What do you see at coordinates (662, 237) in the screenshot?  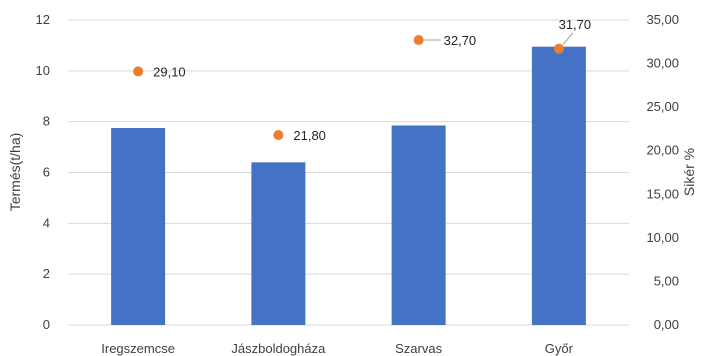 I see `right-tick-label: 10,00` at bounding box center [662, 237].